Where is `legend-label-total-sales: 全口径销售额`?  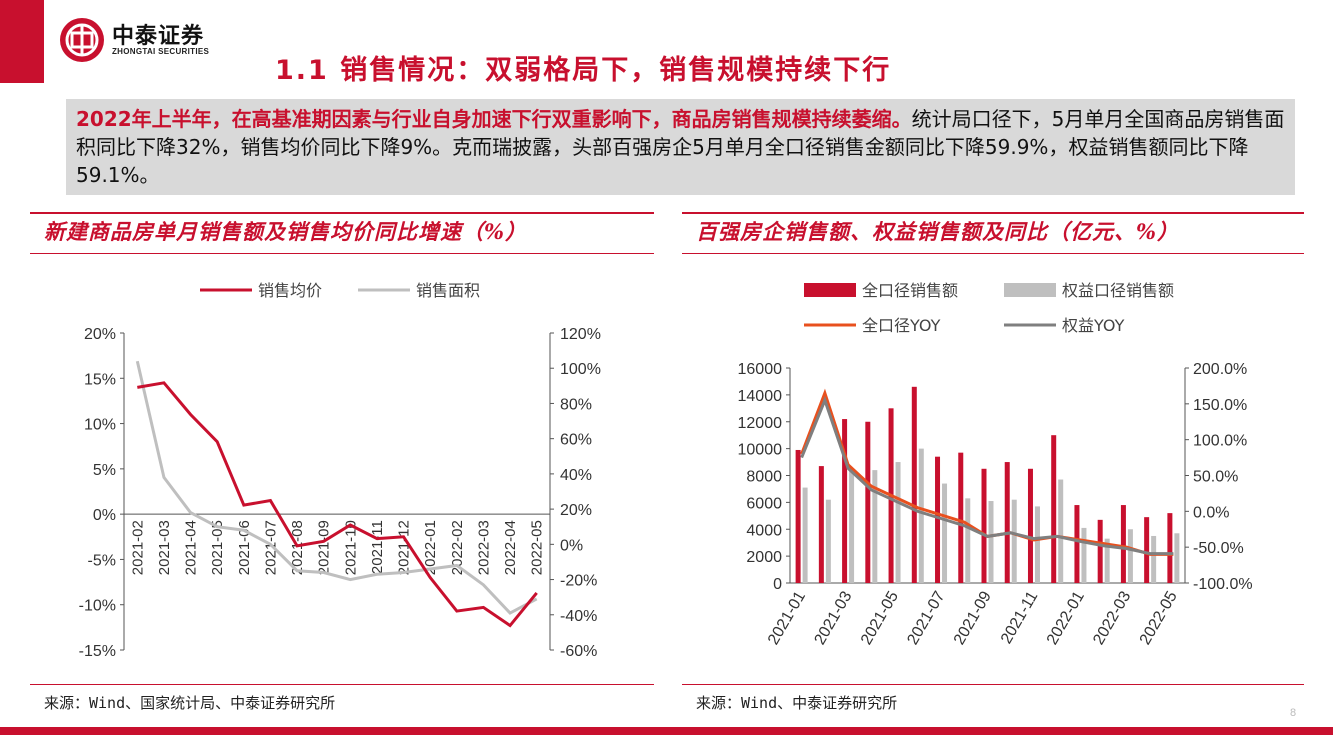 legend-label-total-sales: 全口径销售额 is located at coordinates (910, 290).